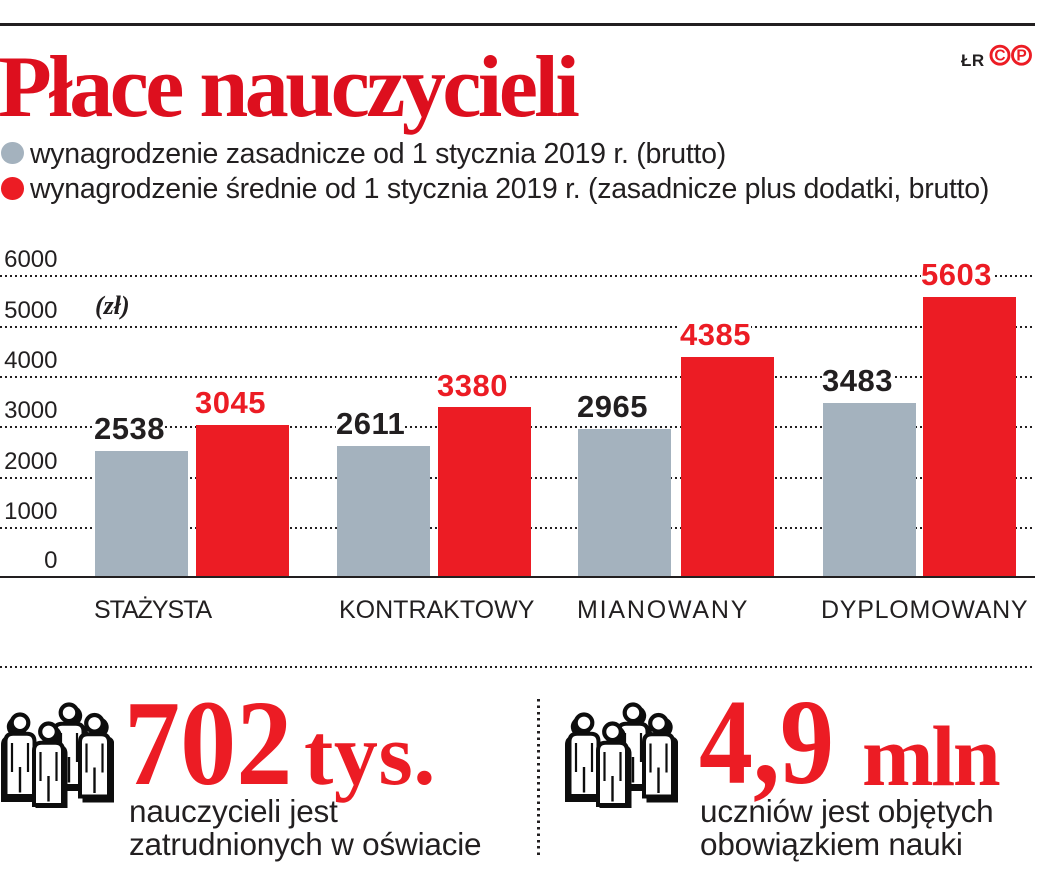 The height and width of the screenshot is (887, 1054). I want to click on svg-text: C, so click(999, 56).